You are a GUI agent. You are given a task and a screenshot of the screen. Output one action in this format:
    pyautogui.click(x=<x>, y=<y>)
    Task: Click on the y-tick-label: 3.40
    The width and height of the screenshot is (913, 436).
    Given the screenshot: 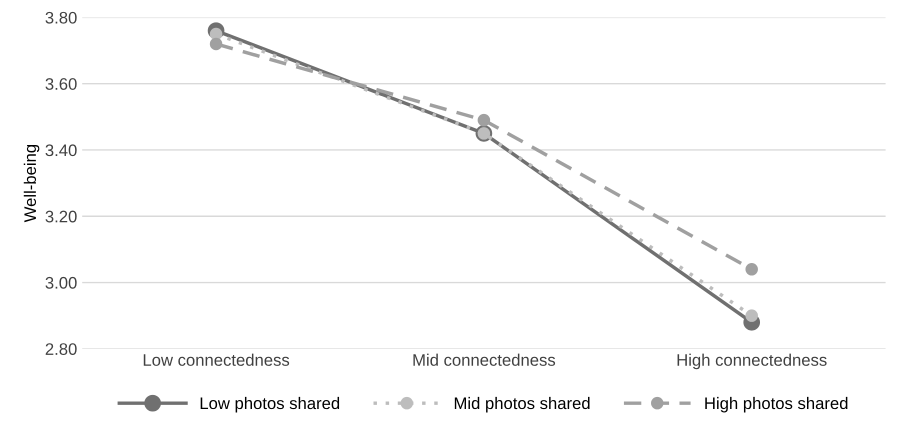 What is the action you would take?
    pyautogui.click(x=61, y=150)
    